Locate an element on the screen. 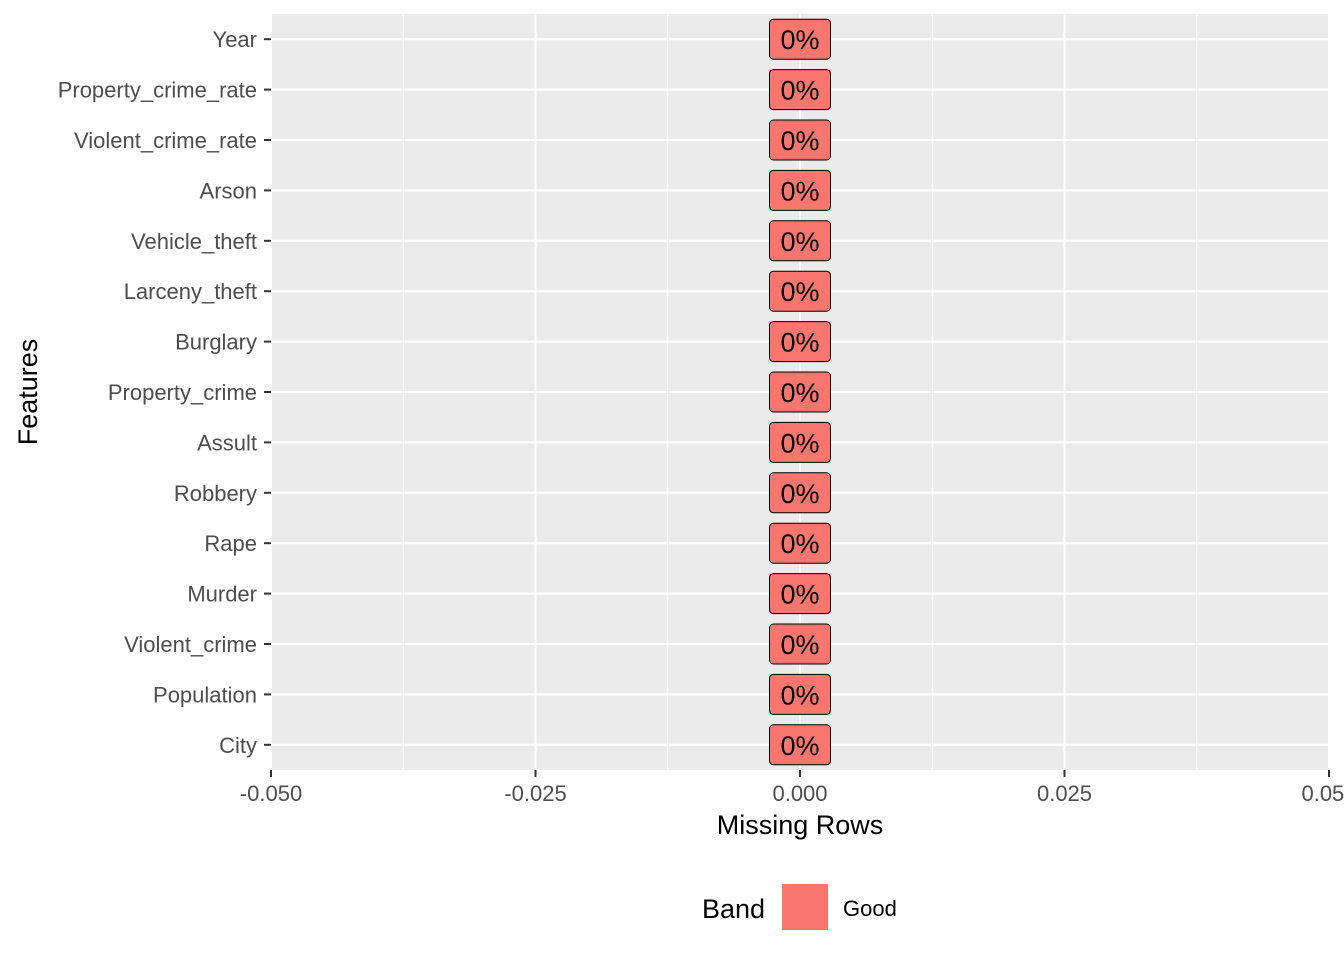 The height and width of the screenshot is (960, 1344). y-tick-label: Assult is located at coordinates (227, 442).